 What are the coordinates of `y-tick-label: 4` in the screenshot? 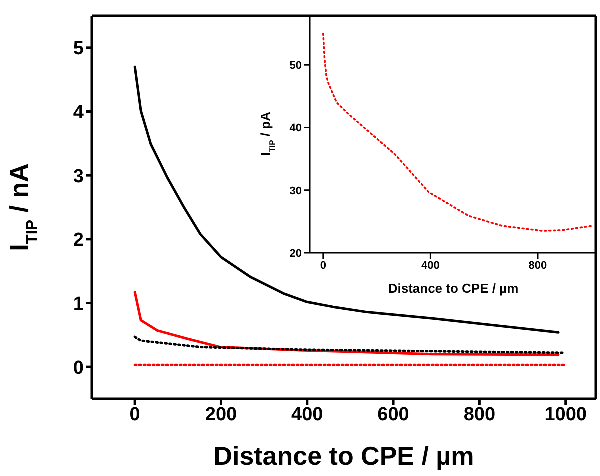 It's located at (78, 113).